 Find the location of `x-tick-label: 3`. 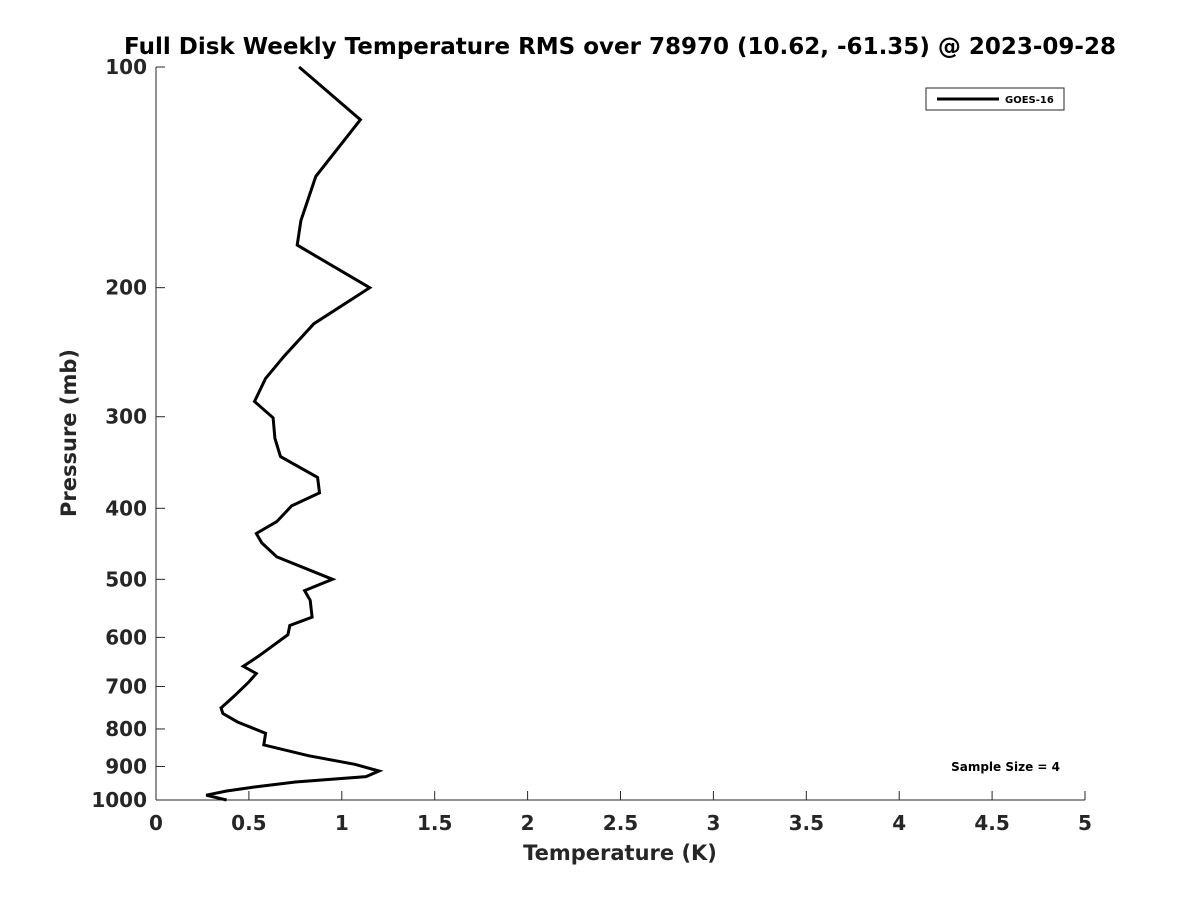

x-tick-label: 3 is located at coordinates (713, 823).